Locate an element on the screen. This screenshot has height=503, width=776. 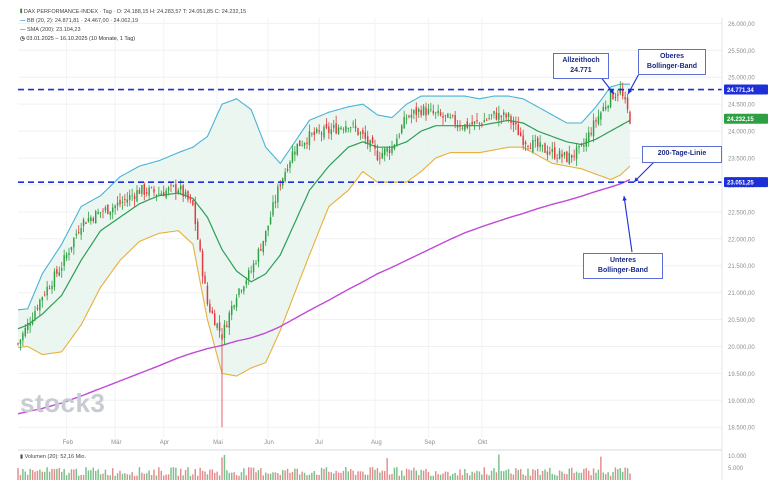
x-tick-label: Mär is located at coordinates (116, 443).